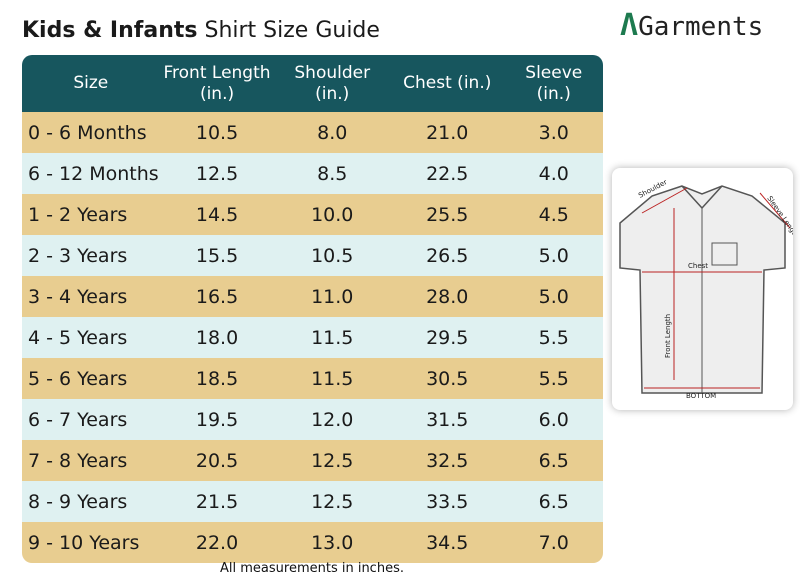 Image resolution: width=800 pixels, height=577 pixels. Describe the element at coordinates (664, 200) in the screenshot. I see `shoulder-line` at that location.